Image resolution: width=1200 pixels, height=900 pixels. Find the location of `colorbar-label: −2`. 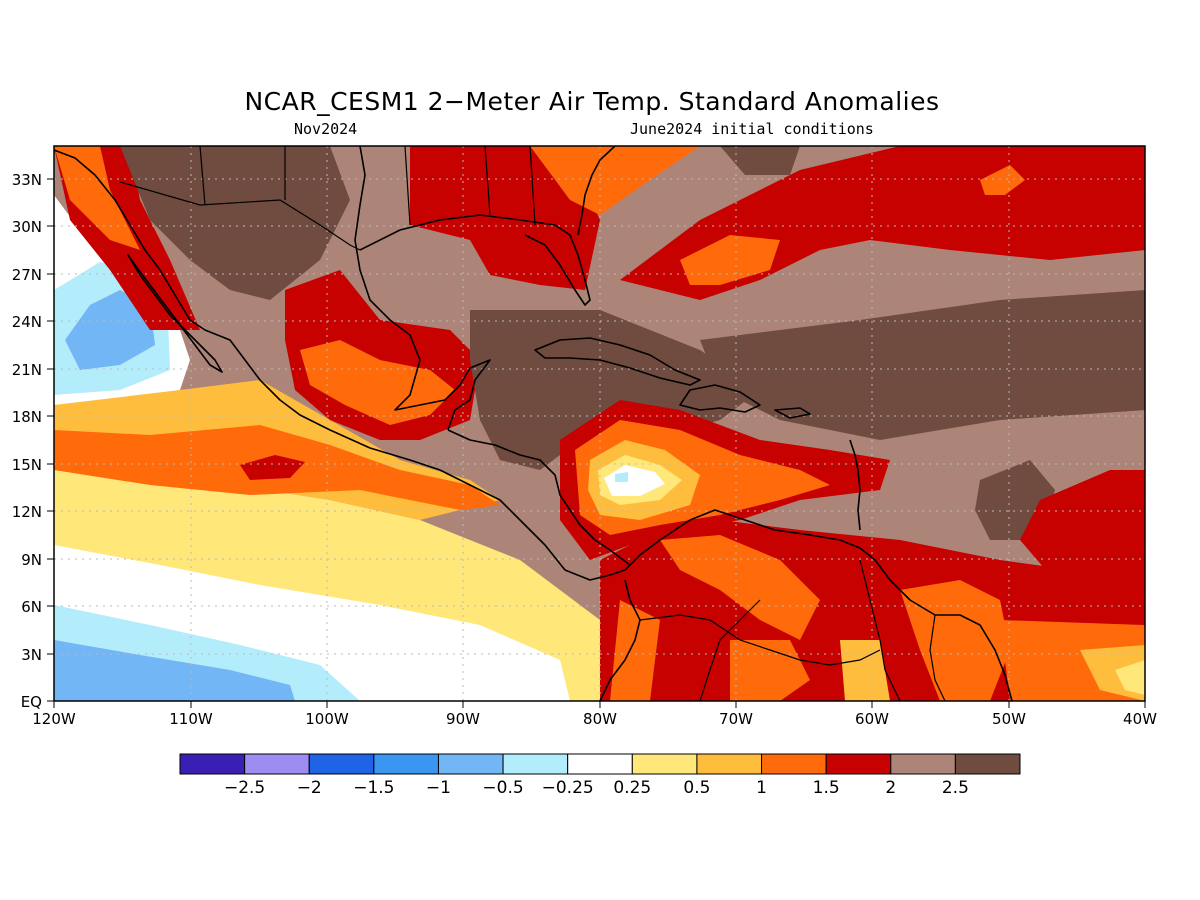

colorbar-label: −2 is located at coordinates (309, 788).